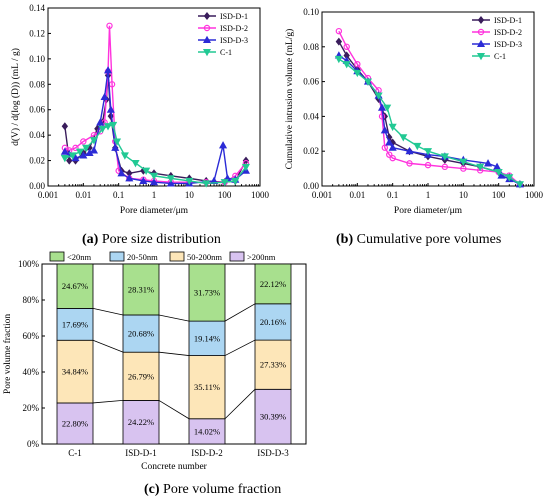 The height and width of the screenshot is (502, 550). I want to click on y-tick-label: 0.10, so click(37, 59).